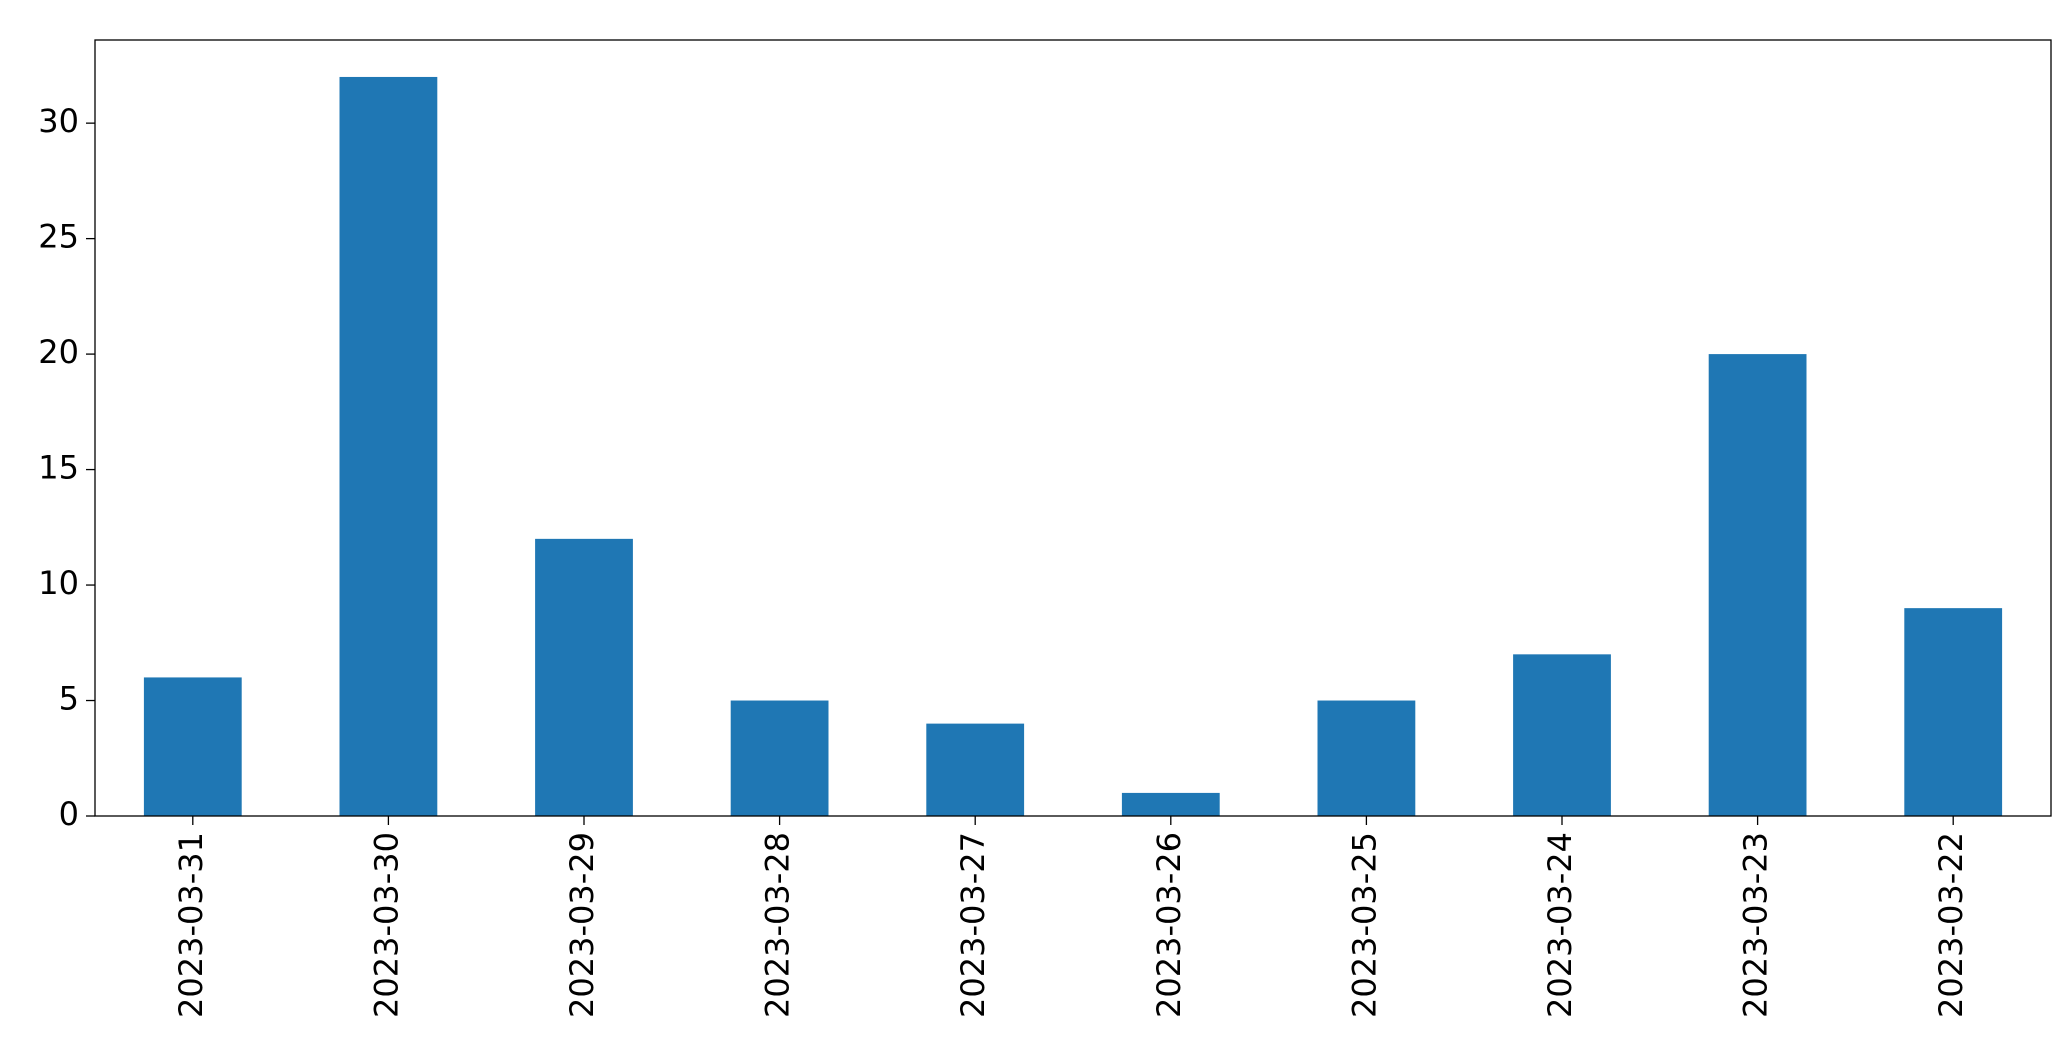  Describe the element at coordinates (58, 237) in the screenshot. I see `y-tick-label: 25` at that location.